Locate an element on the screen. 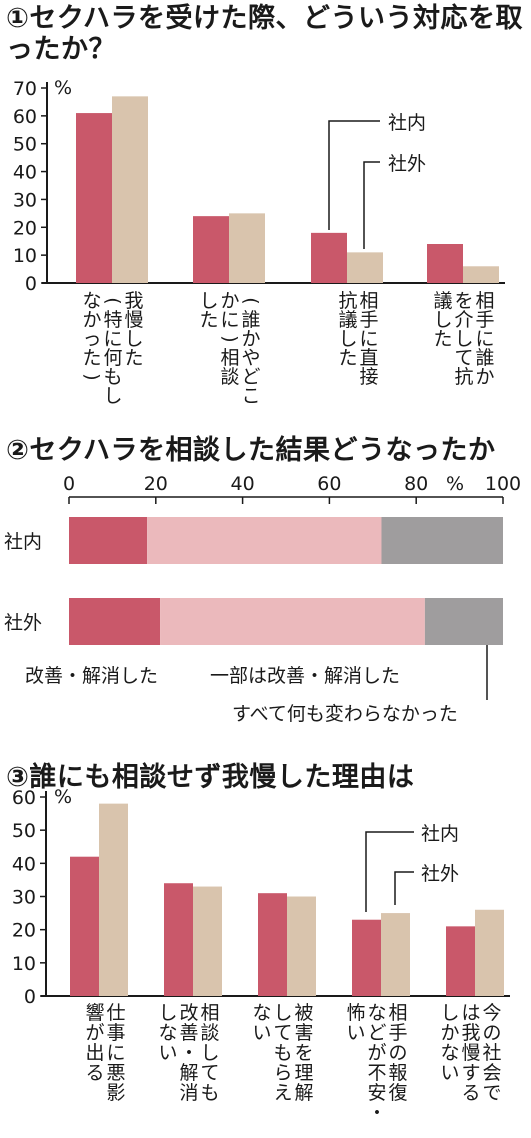 The image size is (531, 1138). svg-text: に is located at coordinates (484, 339).